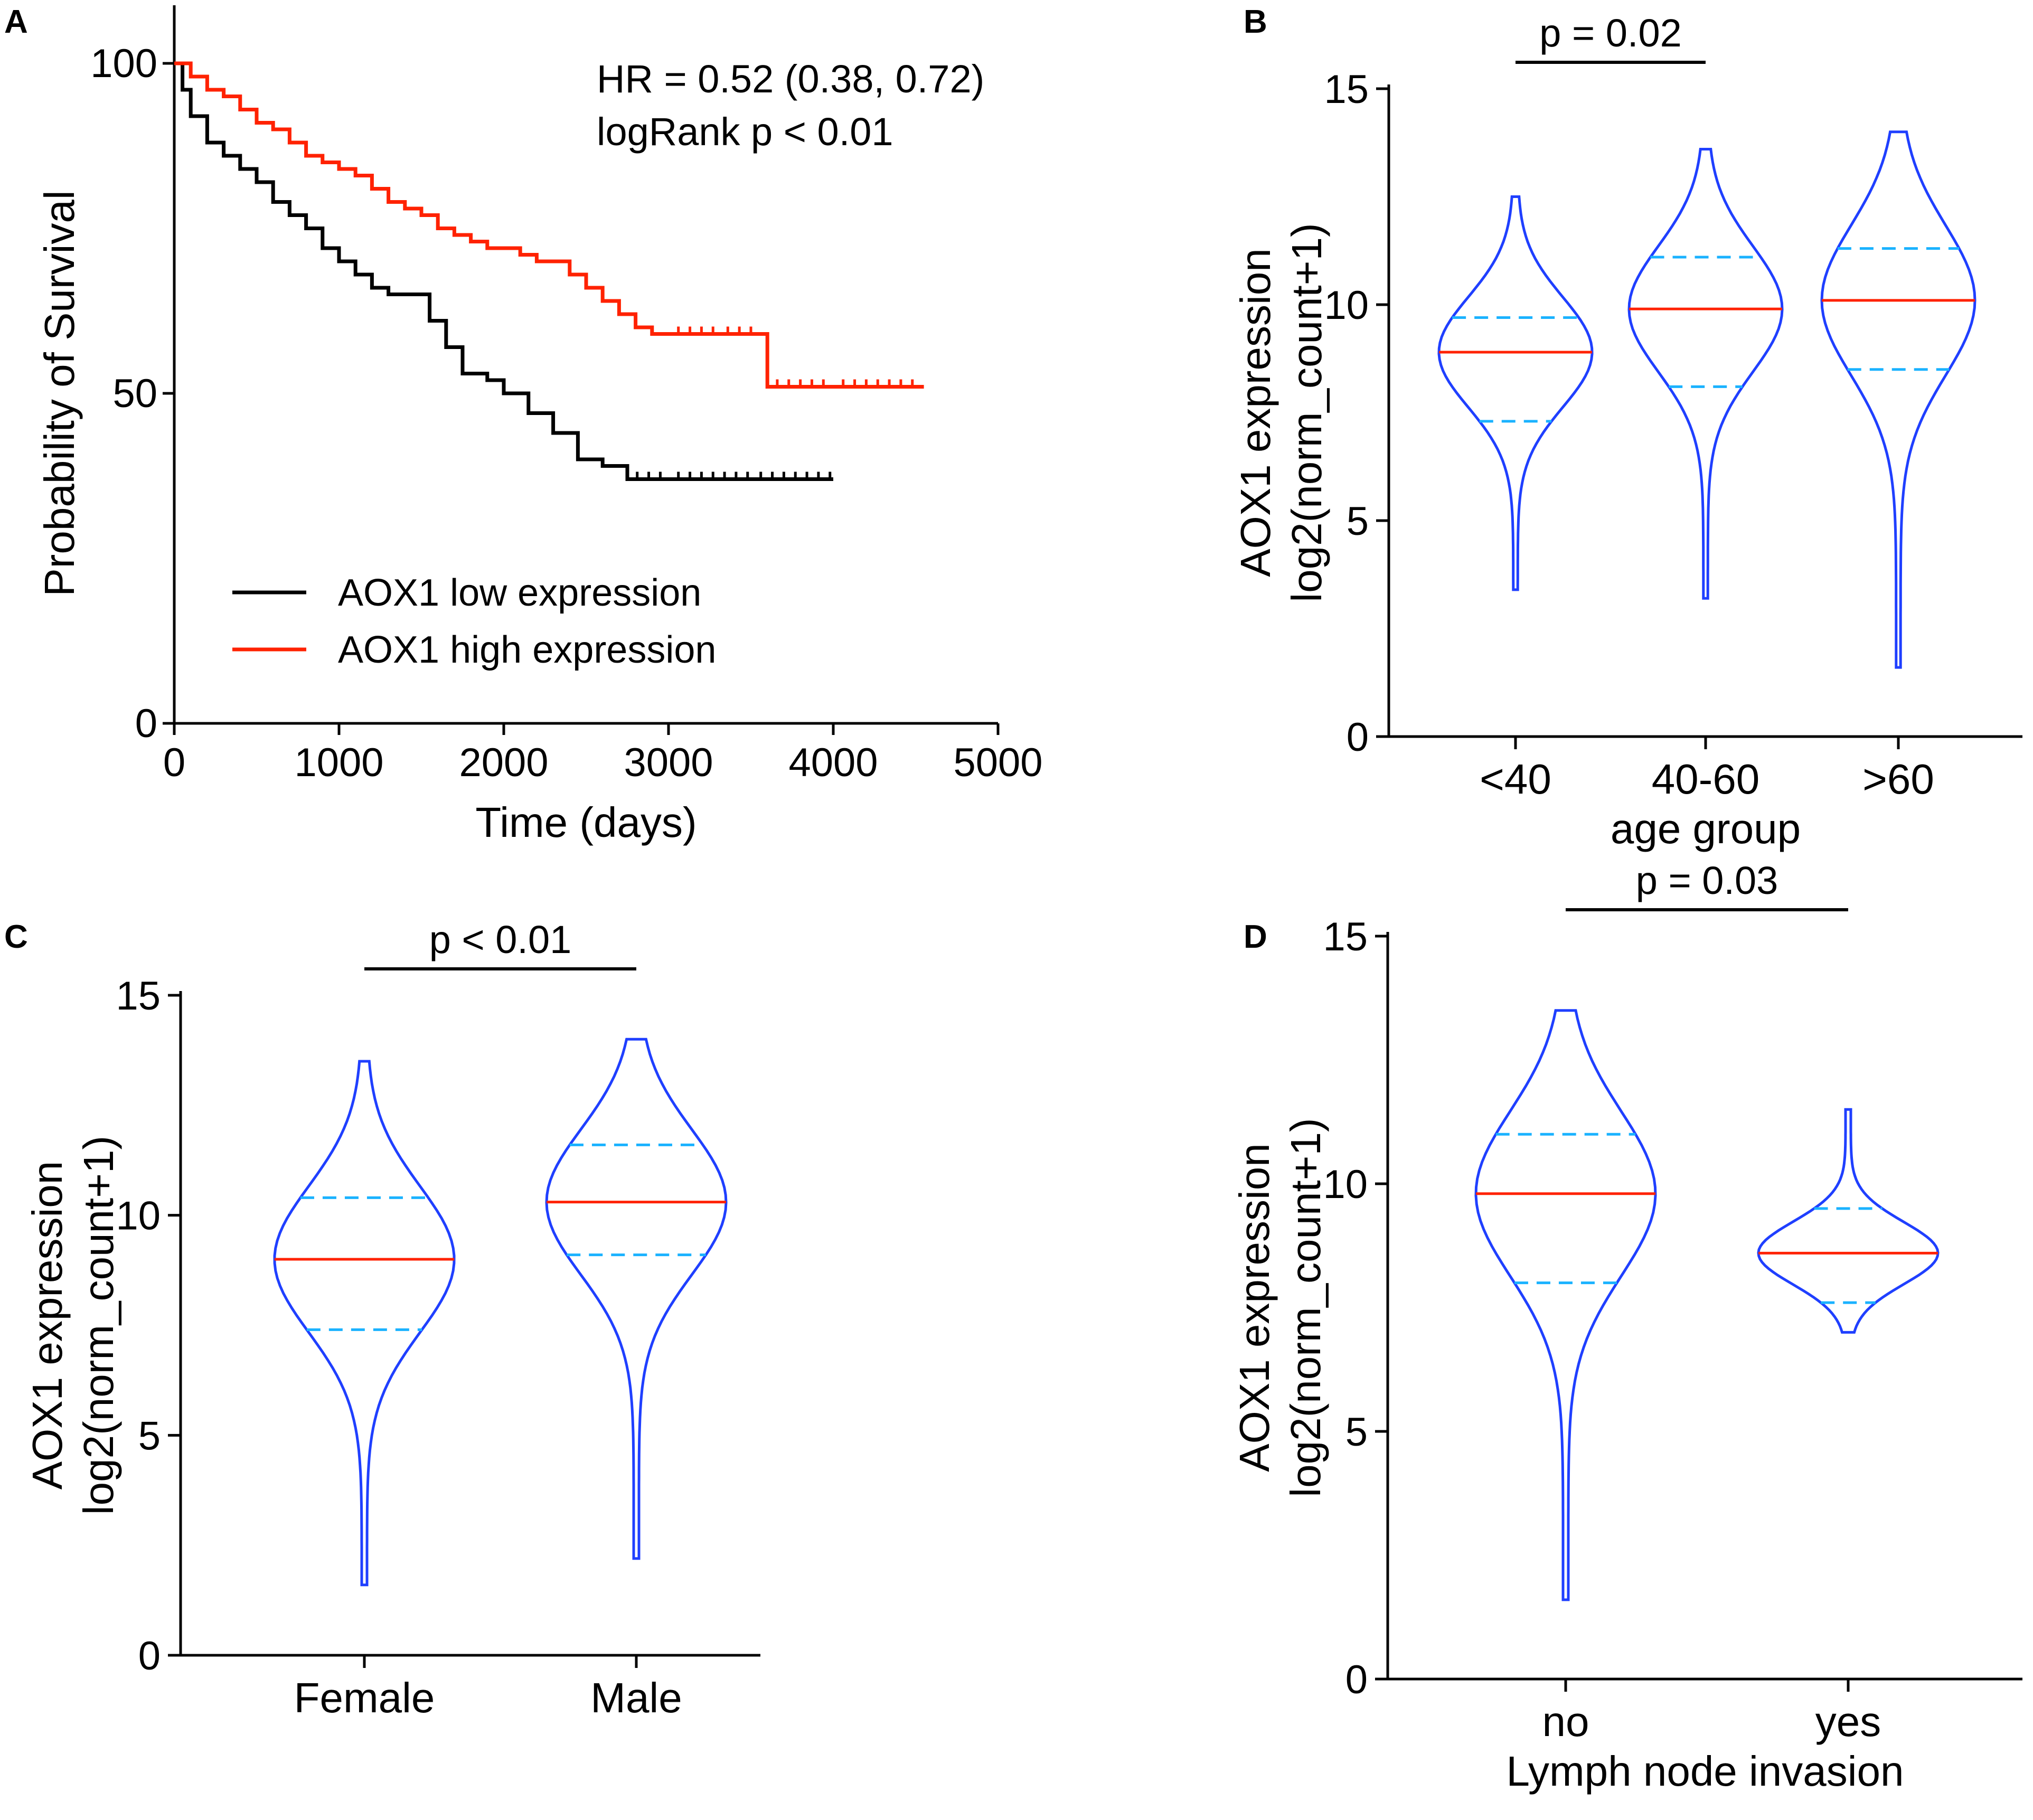 The width and height of the screenshot is (2033, 1820). What do you see at coordinates (1565, 1721) in the screenshot?
I see `x-category-label: no` at bounding box center [1565, 1721].